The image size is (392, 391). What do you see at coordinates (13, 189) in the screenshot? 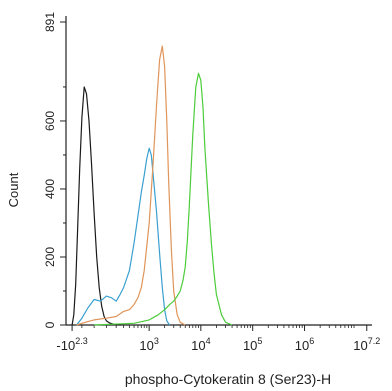
I see `y-axis-title: Count` at bounding box center [13, 189].